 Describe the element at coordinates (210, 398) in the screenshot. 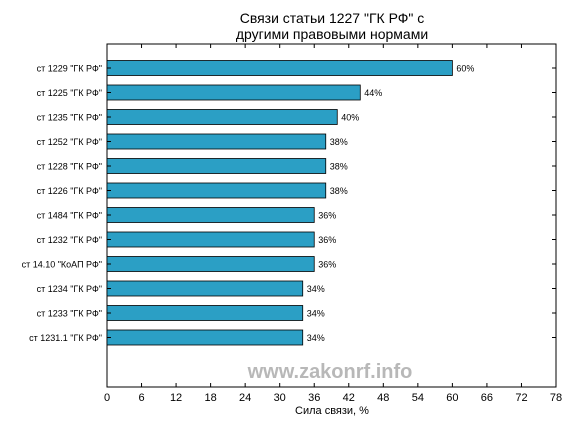

I see `x-tick-label: 18` at that location.